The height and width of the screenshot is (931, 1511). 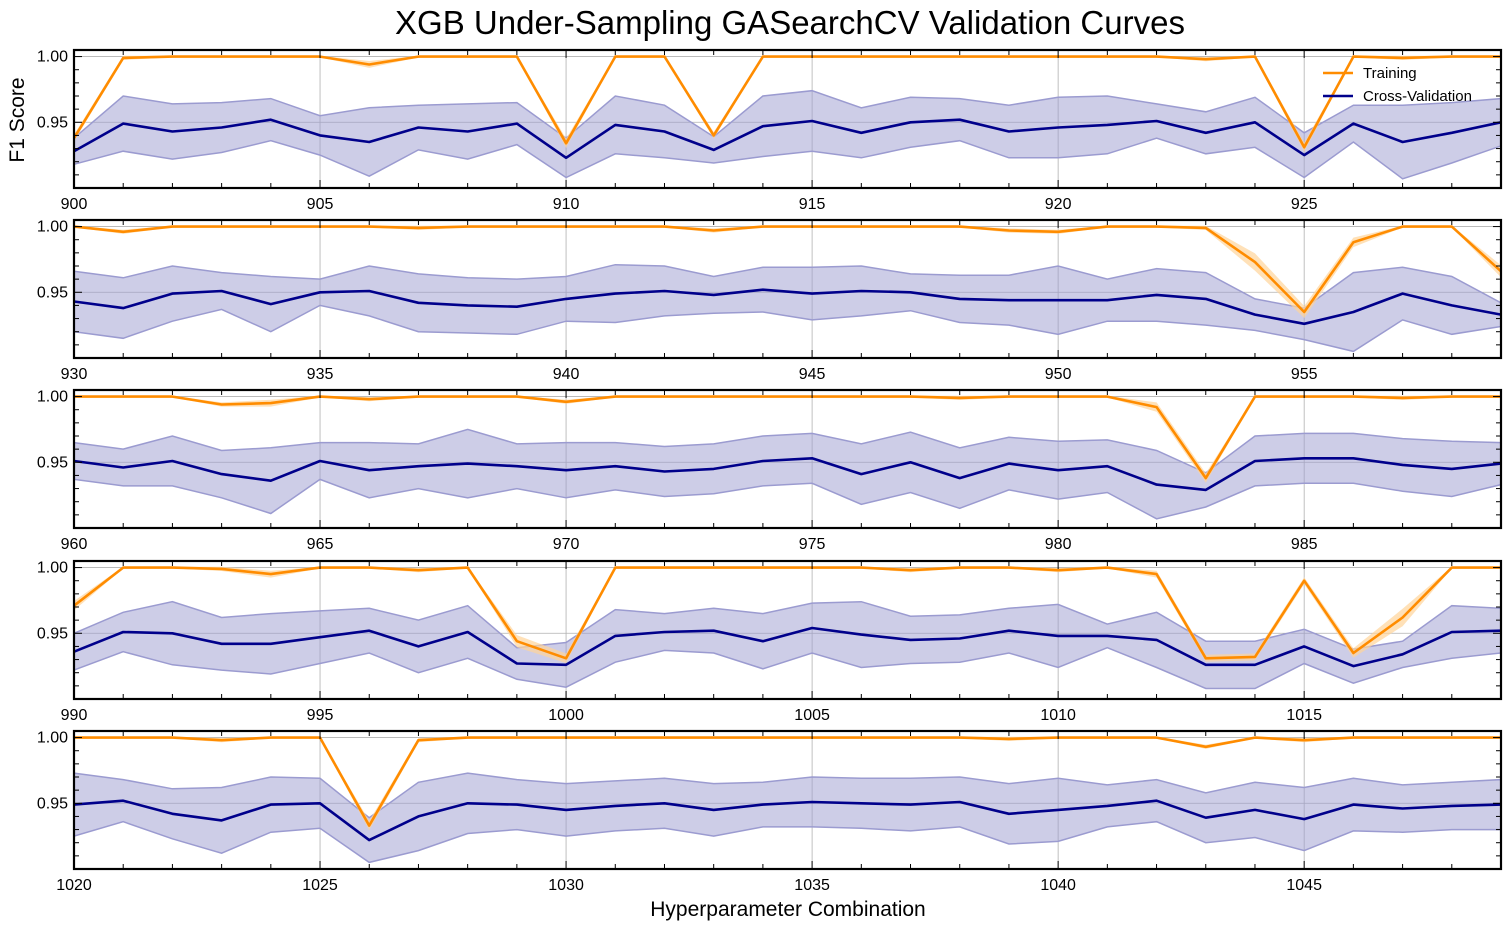 I want to click on x-tick-label: 960, so click(x=74, y=544).